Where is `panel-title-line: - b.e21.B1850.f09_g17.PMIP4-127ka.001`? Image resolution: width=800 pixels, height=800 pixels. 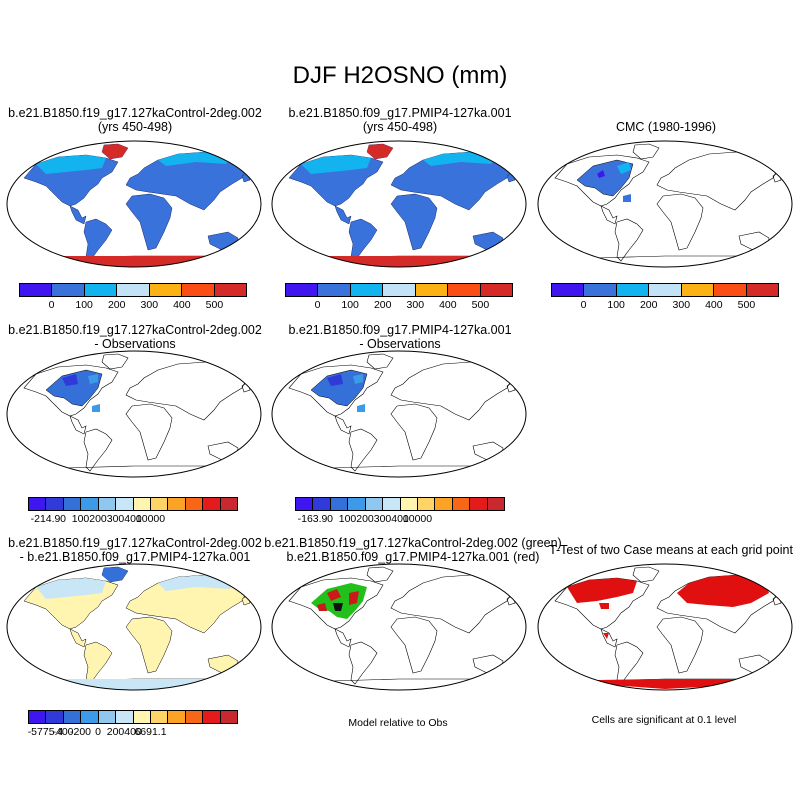
panel-title-line: - b.e21.B1850.f09_g17.PMIP4-127ka.001 is located at coordinates (135, 557).